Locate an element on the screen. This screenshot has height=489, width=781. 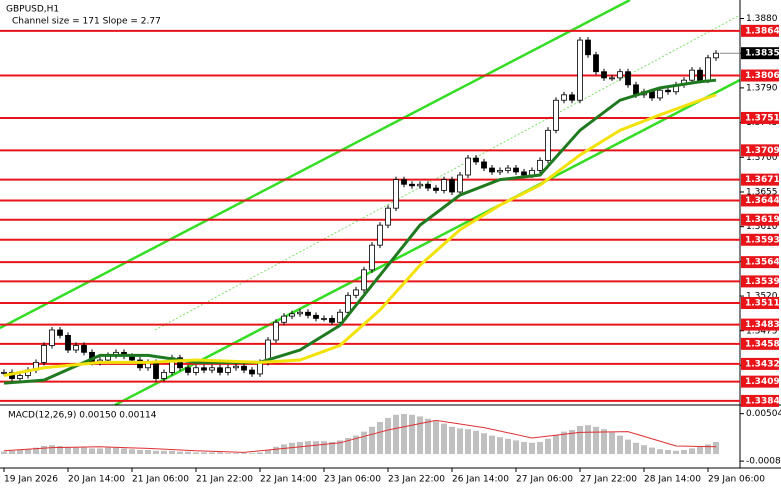
y-tick-label: 1.3655 is located at coordinates (762, 192).